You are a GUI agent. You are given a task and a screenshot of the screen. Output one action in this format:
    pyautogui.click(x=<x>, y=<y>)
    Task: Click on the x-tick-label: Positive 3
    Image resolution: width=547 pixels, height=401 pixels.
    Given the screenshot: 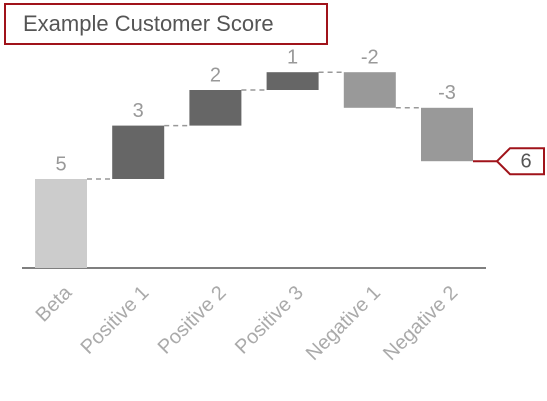 What is the action you would take?
    pyautogui.click(x=269, y=320)
    